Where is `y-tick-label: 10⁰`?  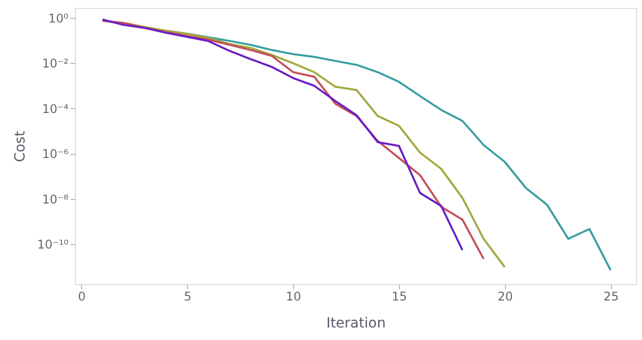
y-tick-label: 10⁰ is located at coordinates (58, 18).